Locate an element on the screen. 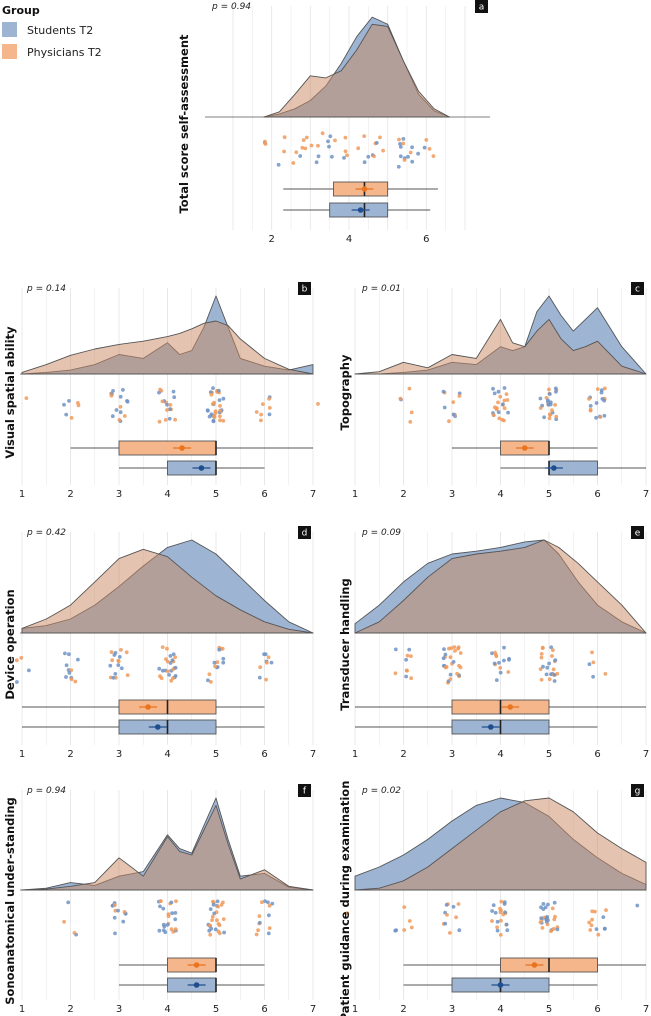 This screenshot has width=651, height=1016. mean-dot-students is located at coordinates (201, 468).